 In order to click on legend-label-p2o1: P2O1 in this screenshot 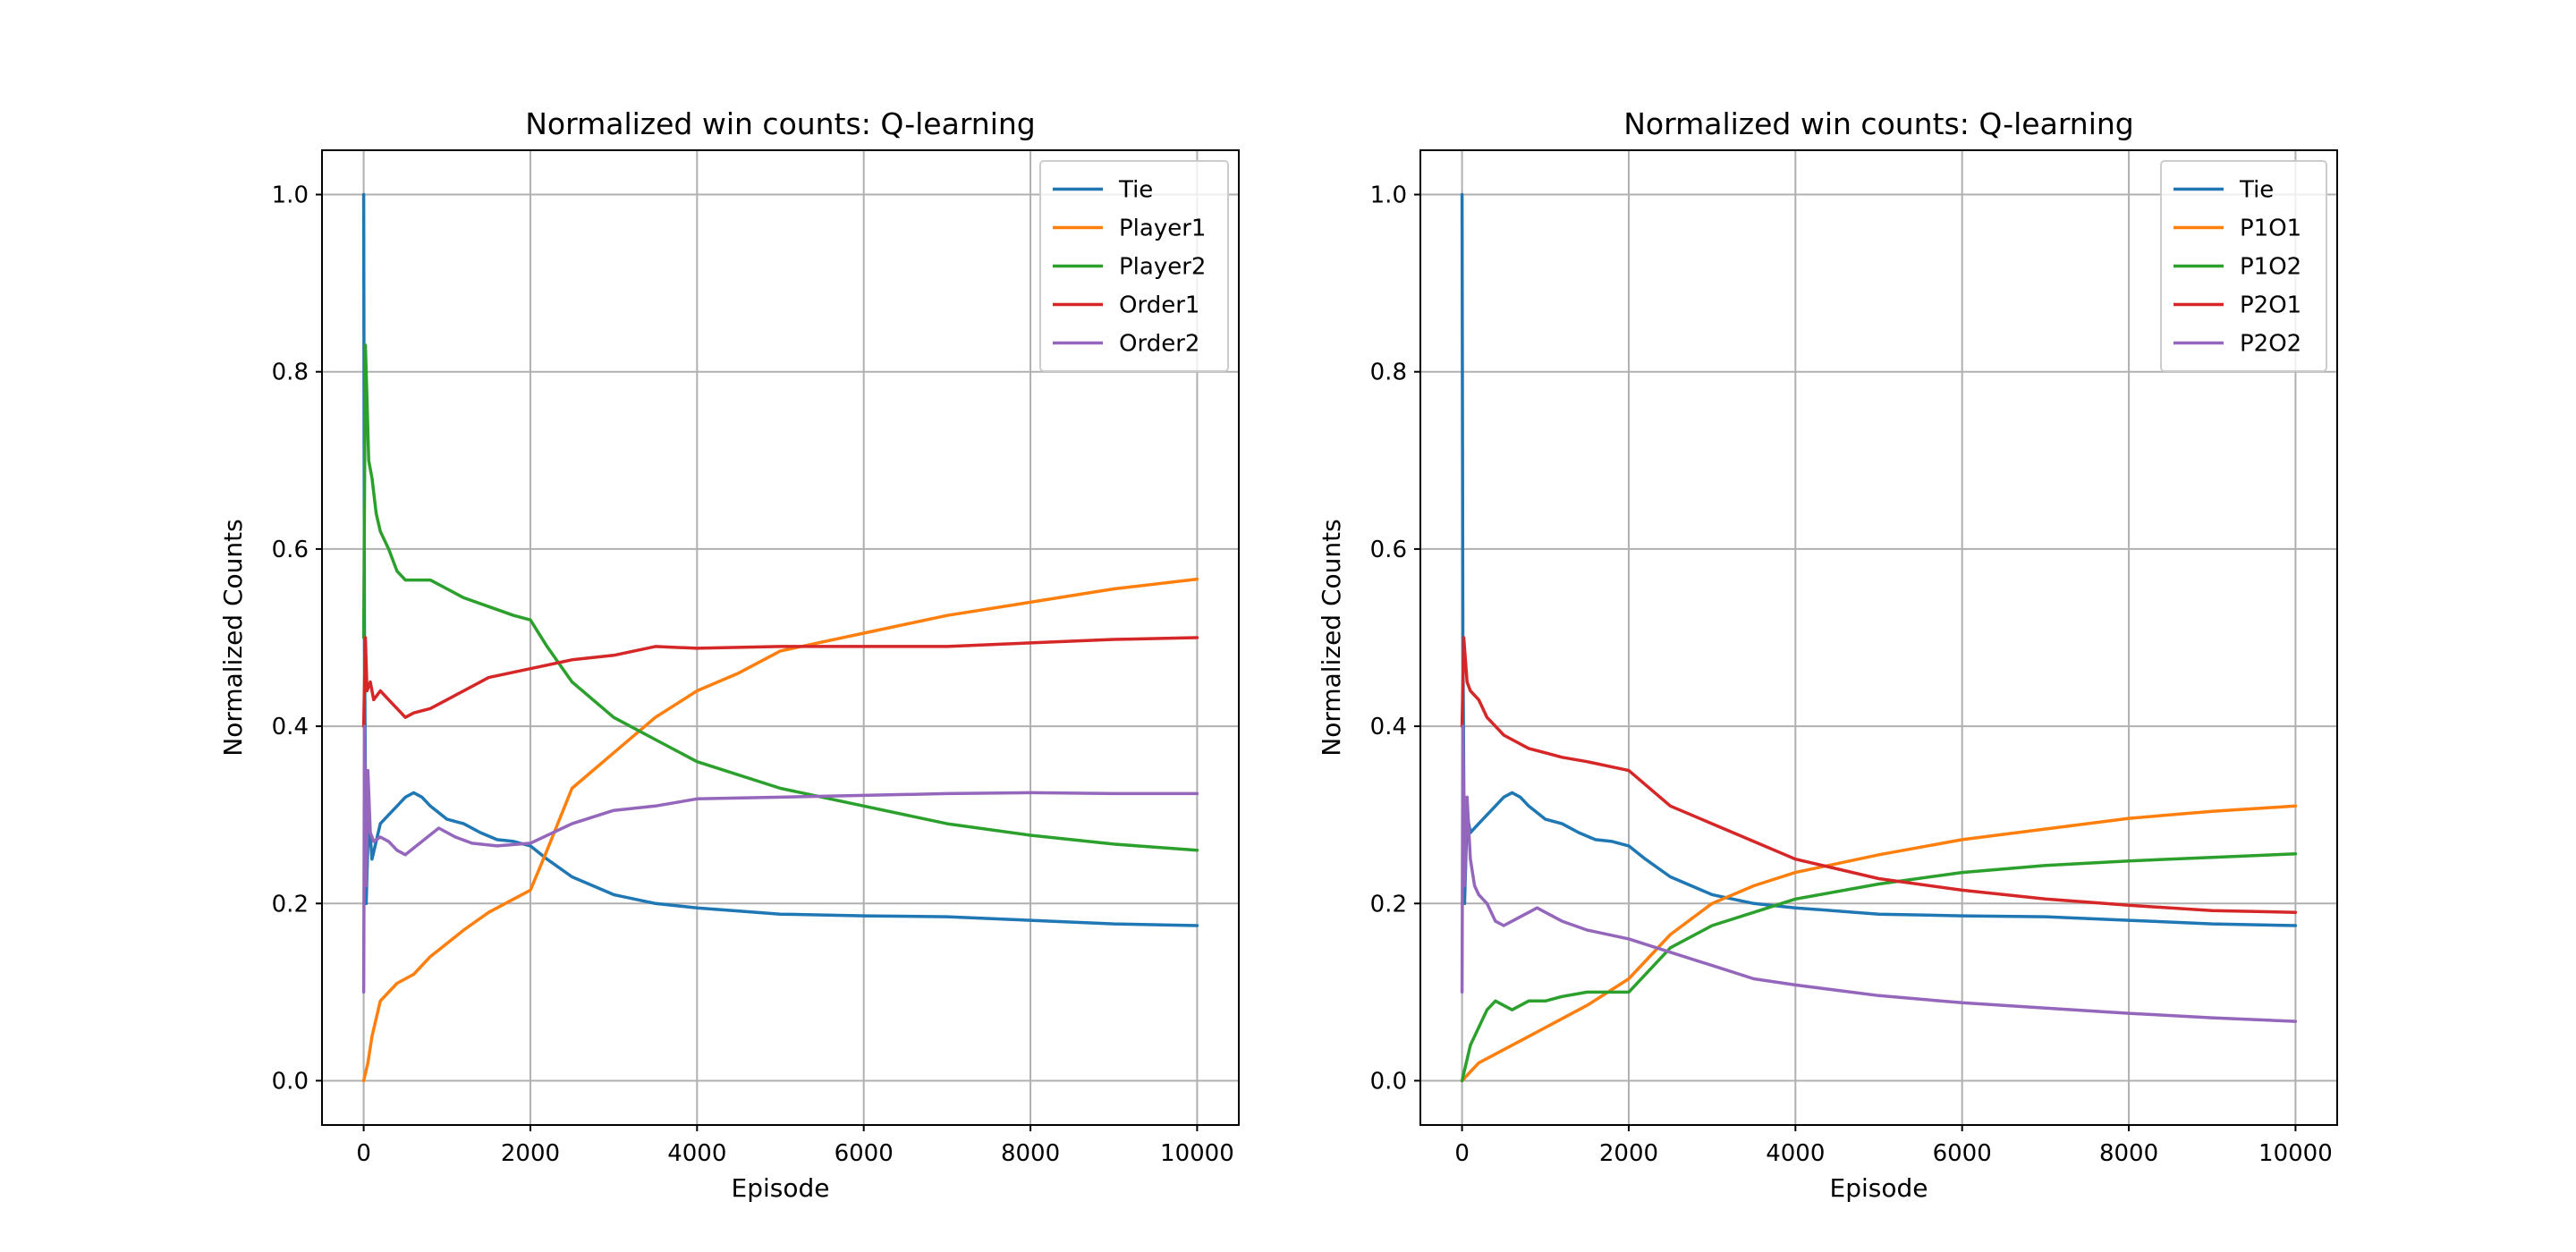, I will do `click(2270, 305)`.